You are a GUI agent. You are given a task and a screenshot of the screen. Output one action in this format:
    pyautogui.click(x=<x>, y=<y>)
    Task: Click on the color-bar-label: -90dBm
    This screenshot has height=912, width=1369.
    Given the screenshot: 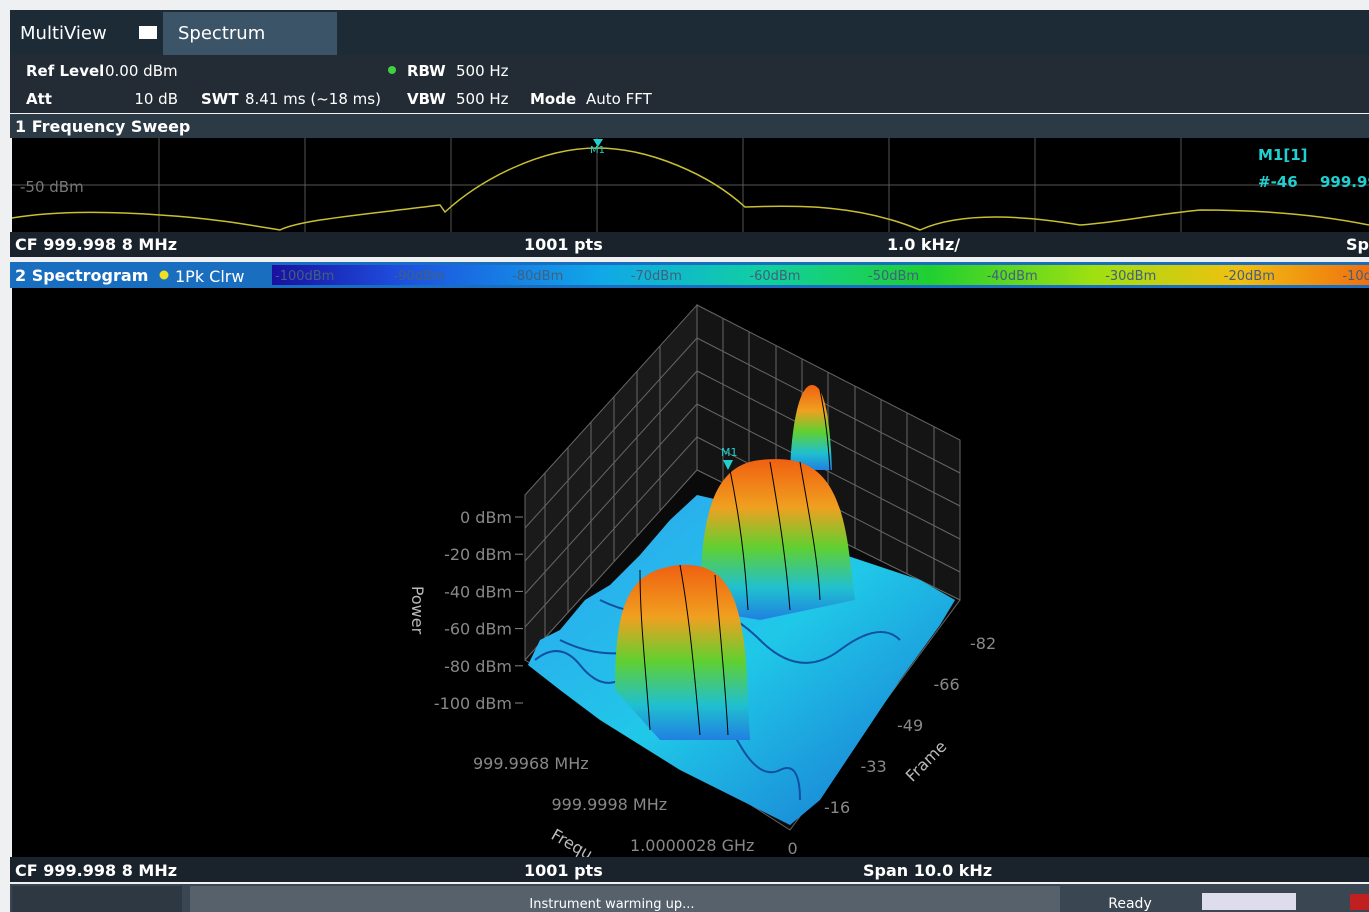 What is the action you would take?
    pyautogui.click(x=419, y=276)
    